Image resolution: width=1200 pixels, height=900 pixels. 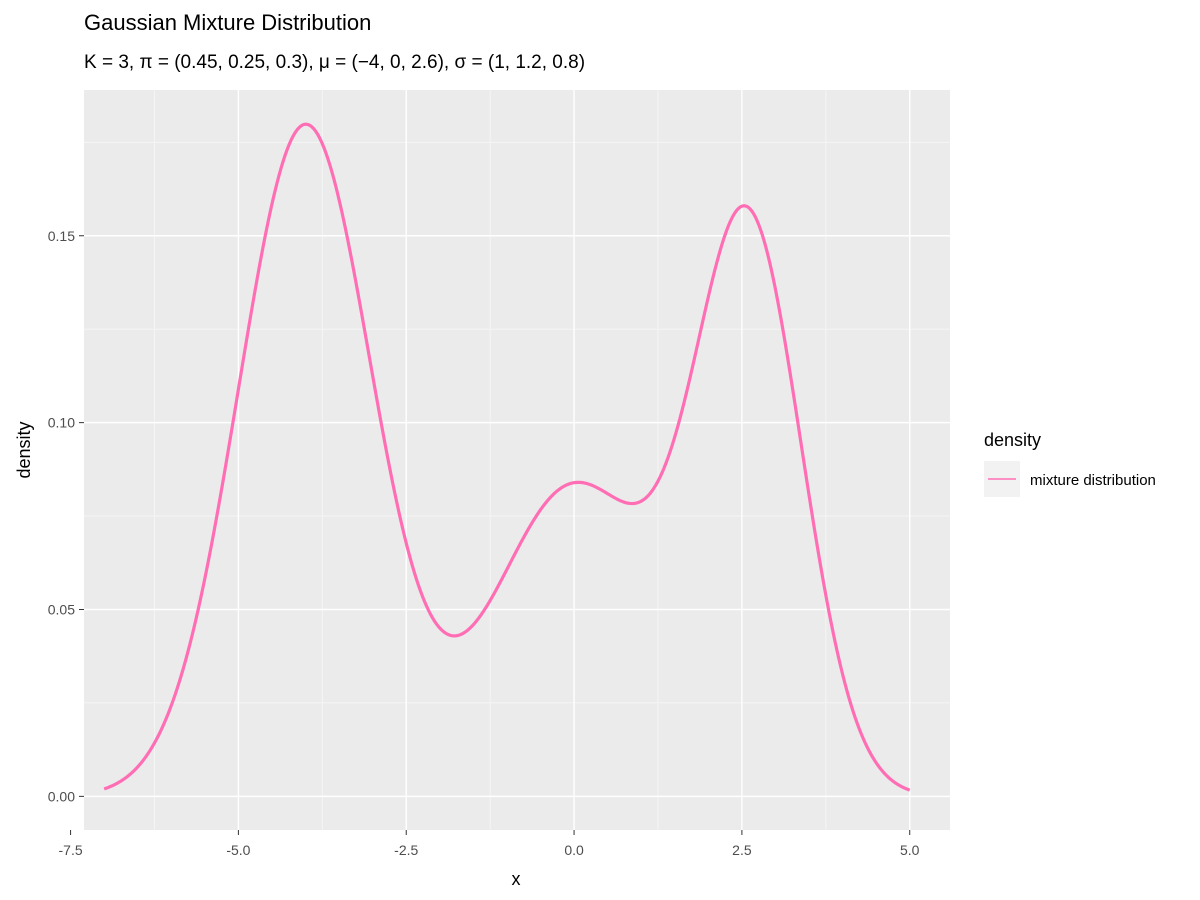 I want to click on chart-title: Gaussian Mixture Distribution, so click(x=227, y=22).